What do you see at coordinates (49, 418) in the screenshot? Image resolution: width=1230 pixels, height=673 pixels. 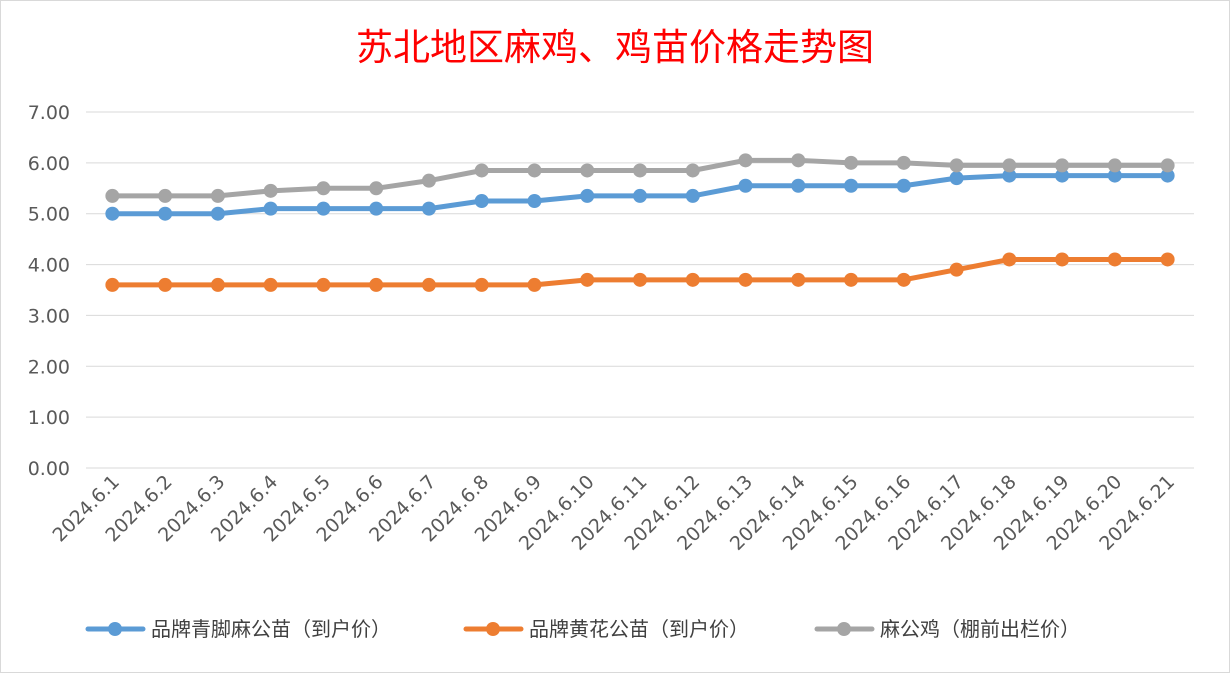 I see `y-tick-label: 1.00` at bounding box center [49, 418].